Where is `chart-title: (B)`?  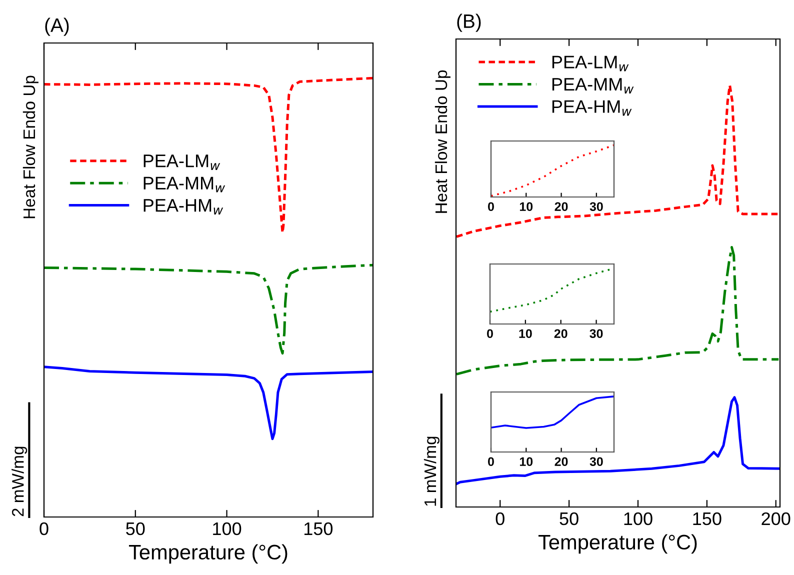 chart-title: (B) is located at coordinates (469, 23).